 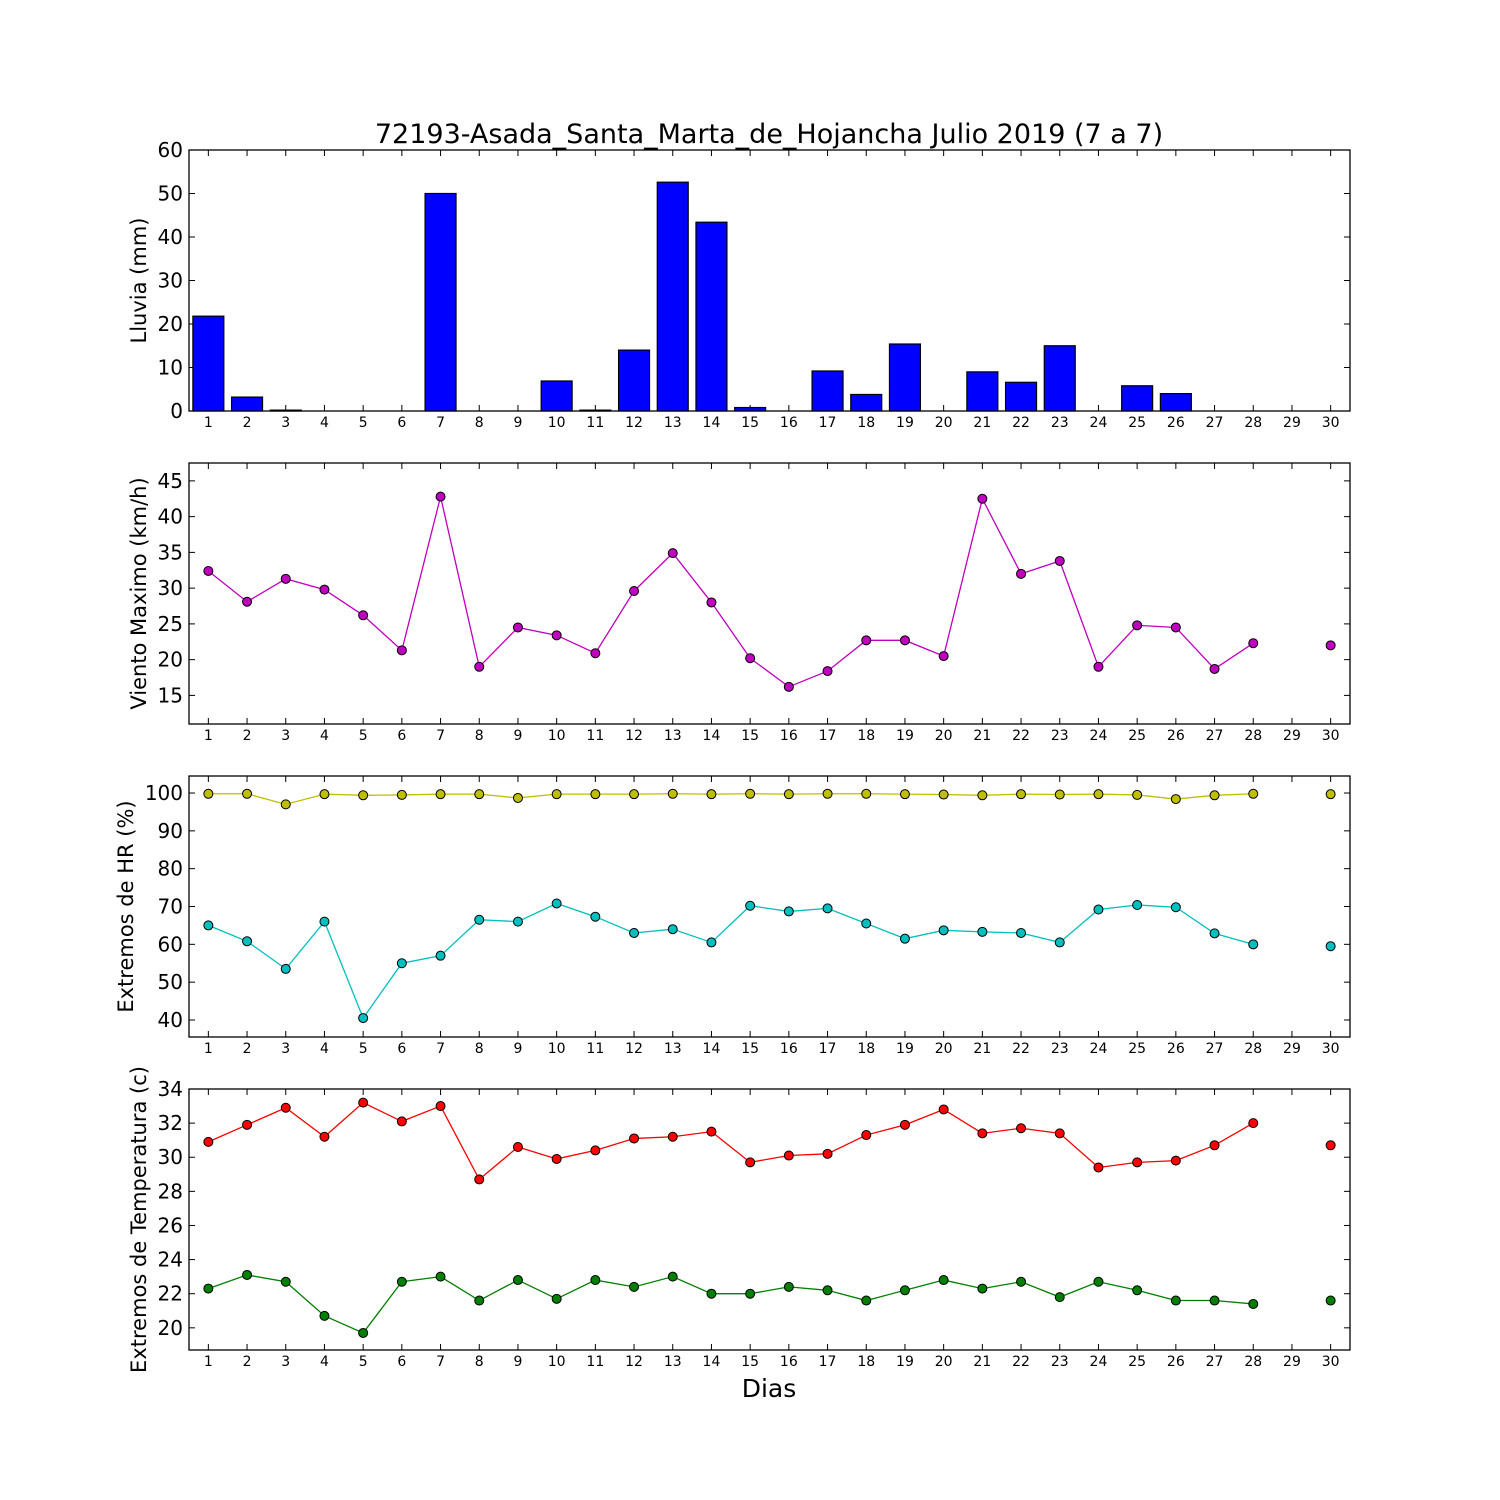 I want to click on x-tick-label: 10, so click(x=557, y=1362).